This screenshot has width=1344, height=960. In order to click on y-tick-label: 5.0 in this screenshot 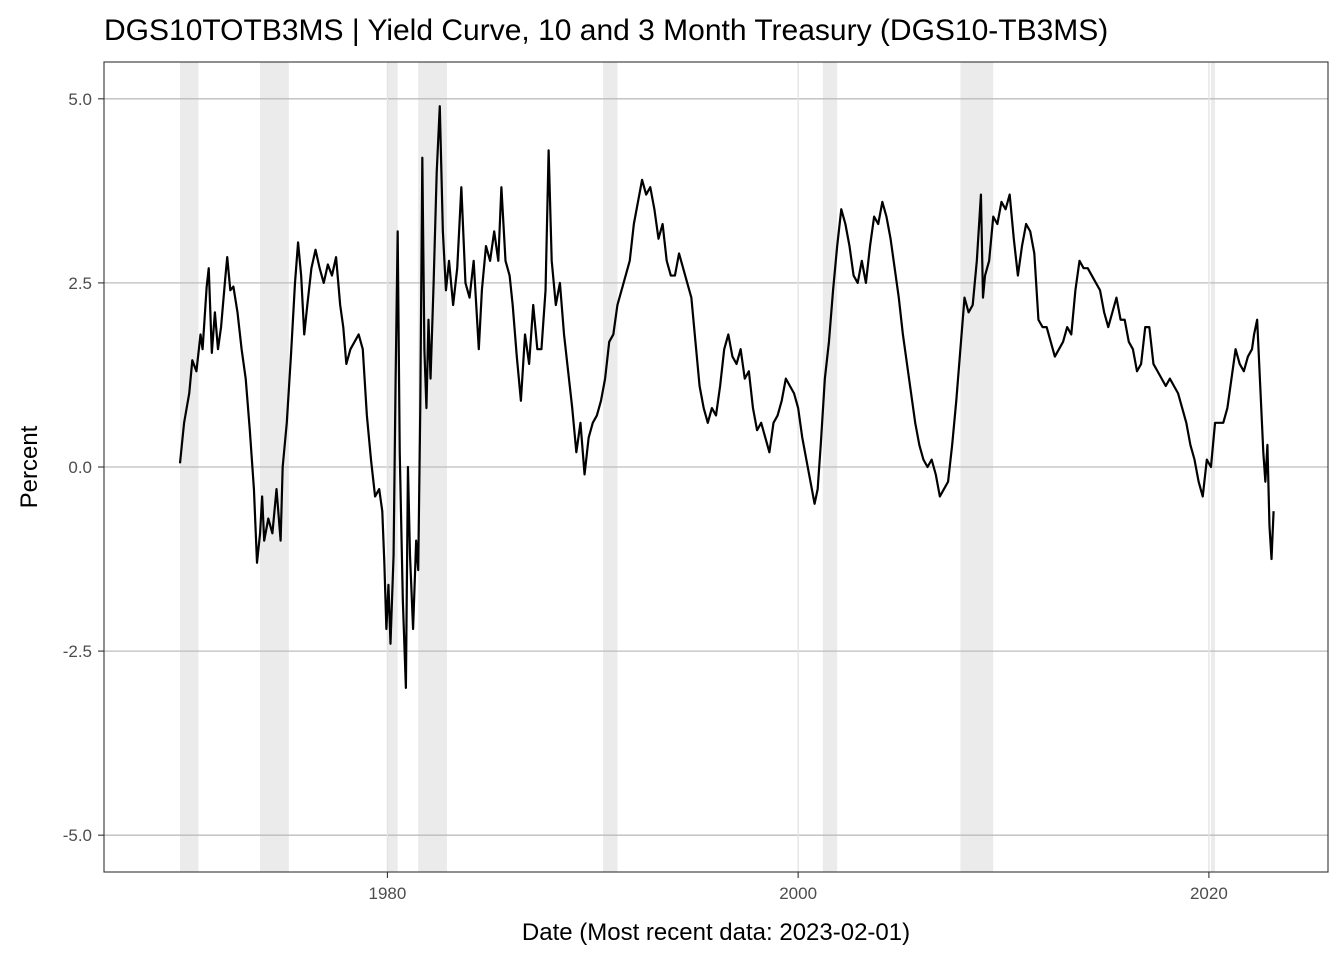, I will do `click(80, 99)`.